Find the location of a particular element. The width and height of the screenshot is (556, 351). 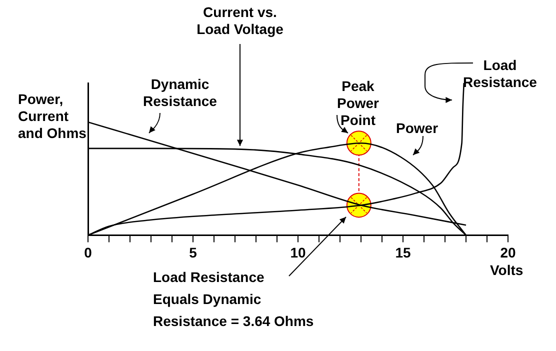

text: Load Resistance Equals Dynamic Resistance = 3.64 Ohms is located at coordinates (233, 299).